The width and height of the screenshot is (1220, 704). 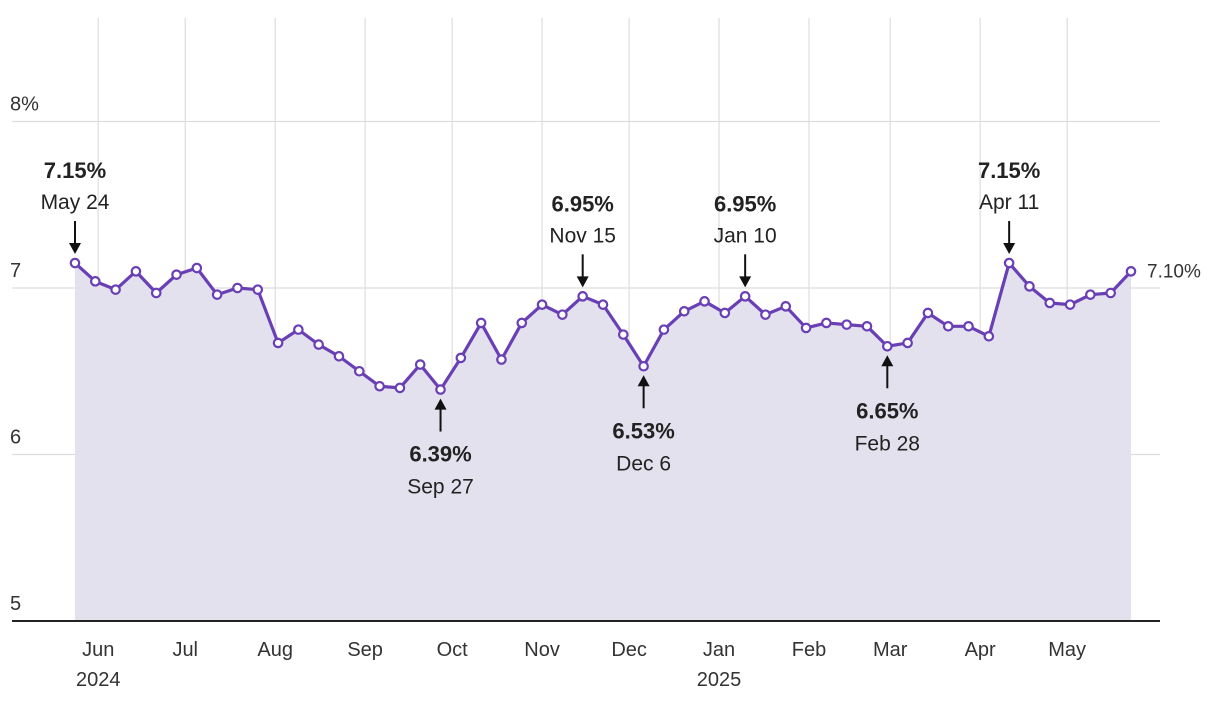 I want to click on annotation: 6.65% Feb 28, so click(x=887, y=405).